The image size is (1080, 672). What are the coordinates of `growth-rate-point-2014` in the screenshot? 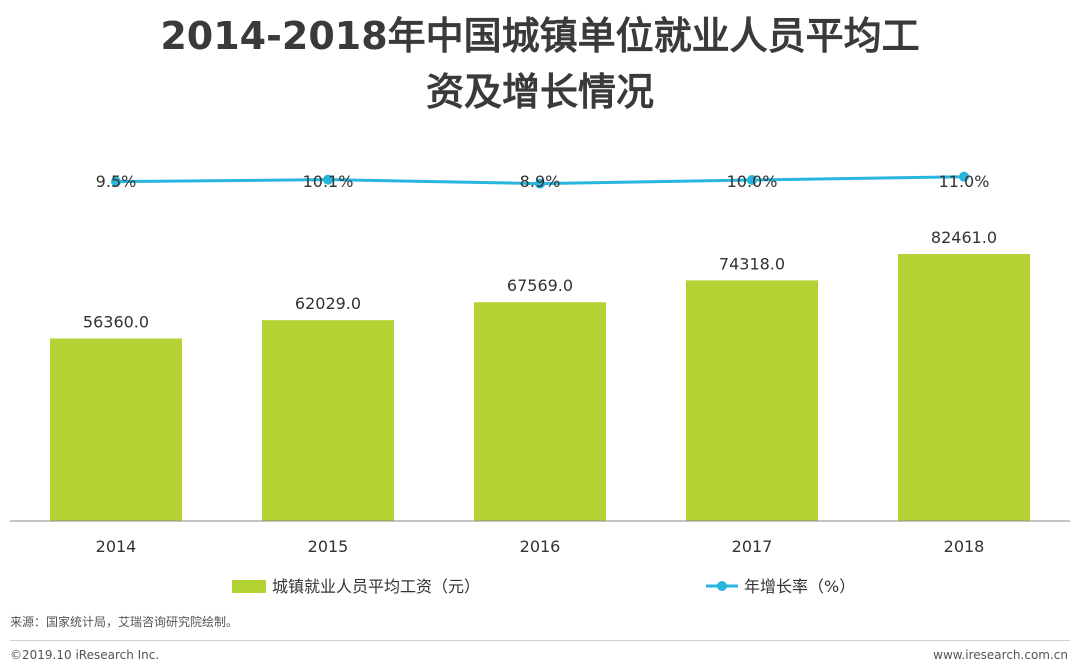 It's located at (116, 181).